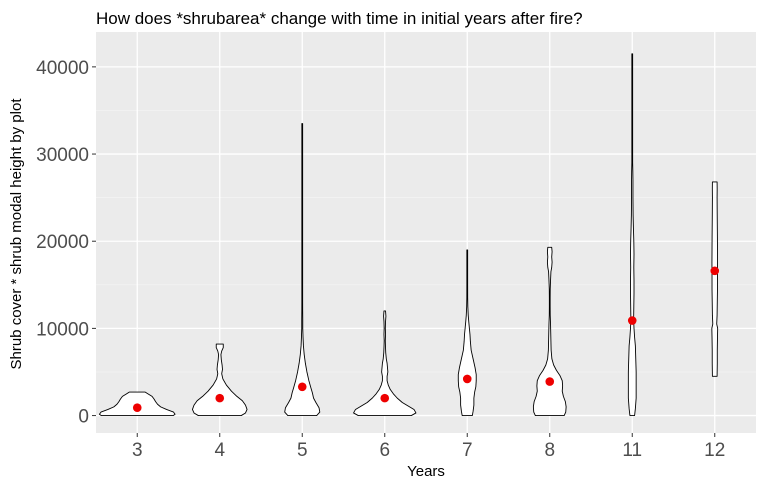  Describe the element at coordinates (62, 329) in the screenshot. I see `y-tick-label: 10000` at that location.